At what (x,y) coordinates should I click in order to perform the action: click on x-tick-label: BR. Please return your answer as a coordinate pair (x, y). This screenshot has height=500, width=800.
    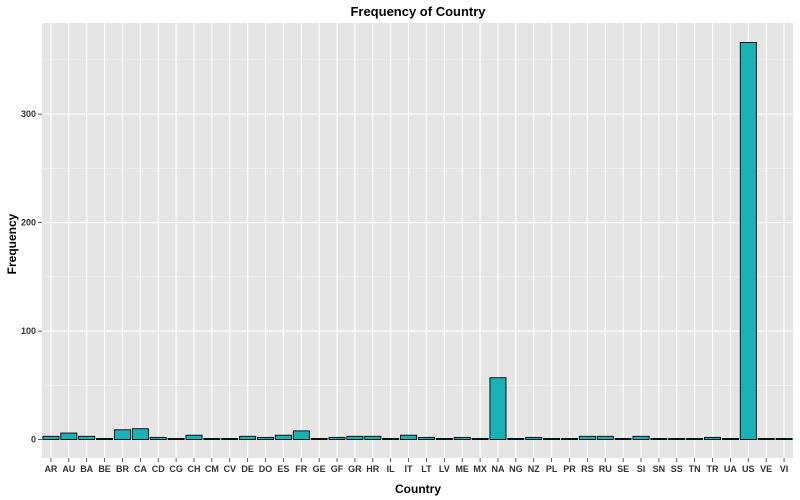
    Looking at the image, I should click on (122, 469).